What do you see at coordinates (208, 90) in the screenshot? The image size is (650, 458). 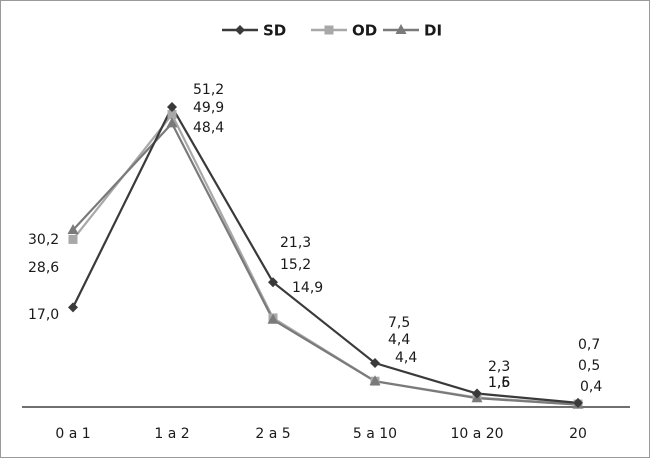 I see `data-label-sd: 51,2` at bounding box center [208, 90].